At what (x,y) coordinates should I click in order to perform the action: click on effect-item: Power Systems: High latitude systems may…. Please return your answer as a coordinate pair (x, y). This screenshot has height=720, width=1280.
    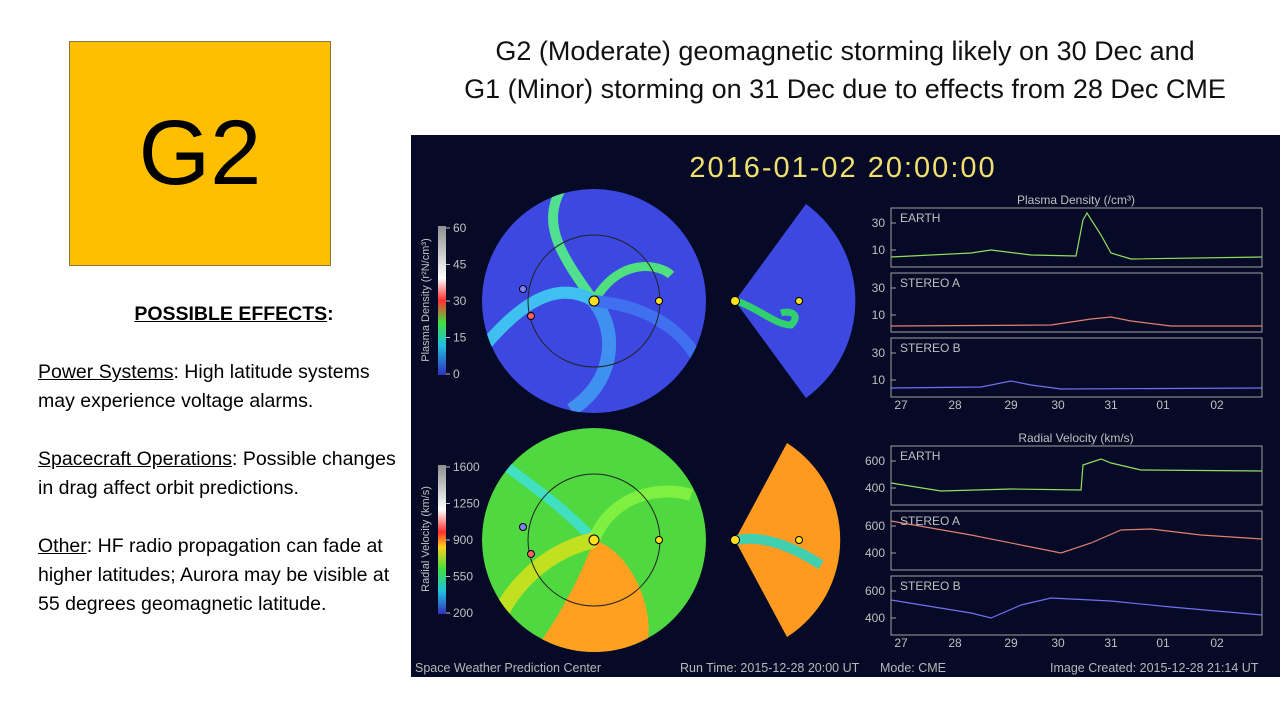
    Looking at the image, I should click on (224, 387).